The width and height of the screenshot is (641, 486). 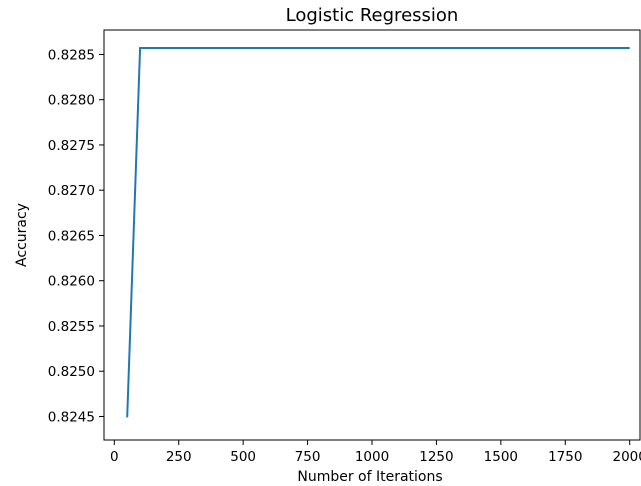 What do you see at coordinates (22, 235) in the screenshot?
I see `y-axis-label: Accuracy` at bounding box center [22, 235].